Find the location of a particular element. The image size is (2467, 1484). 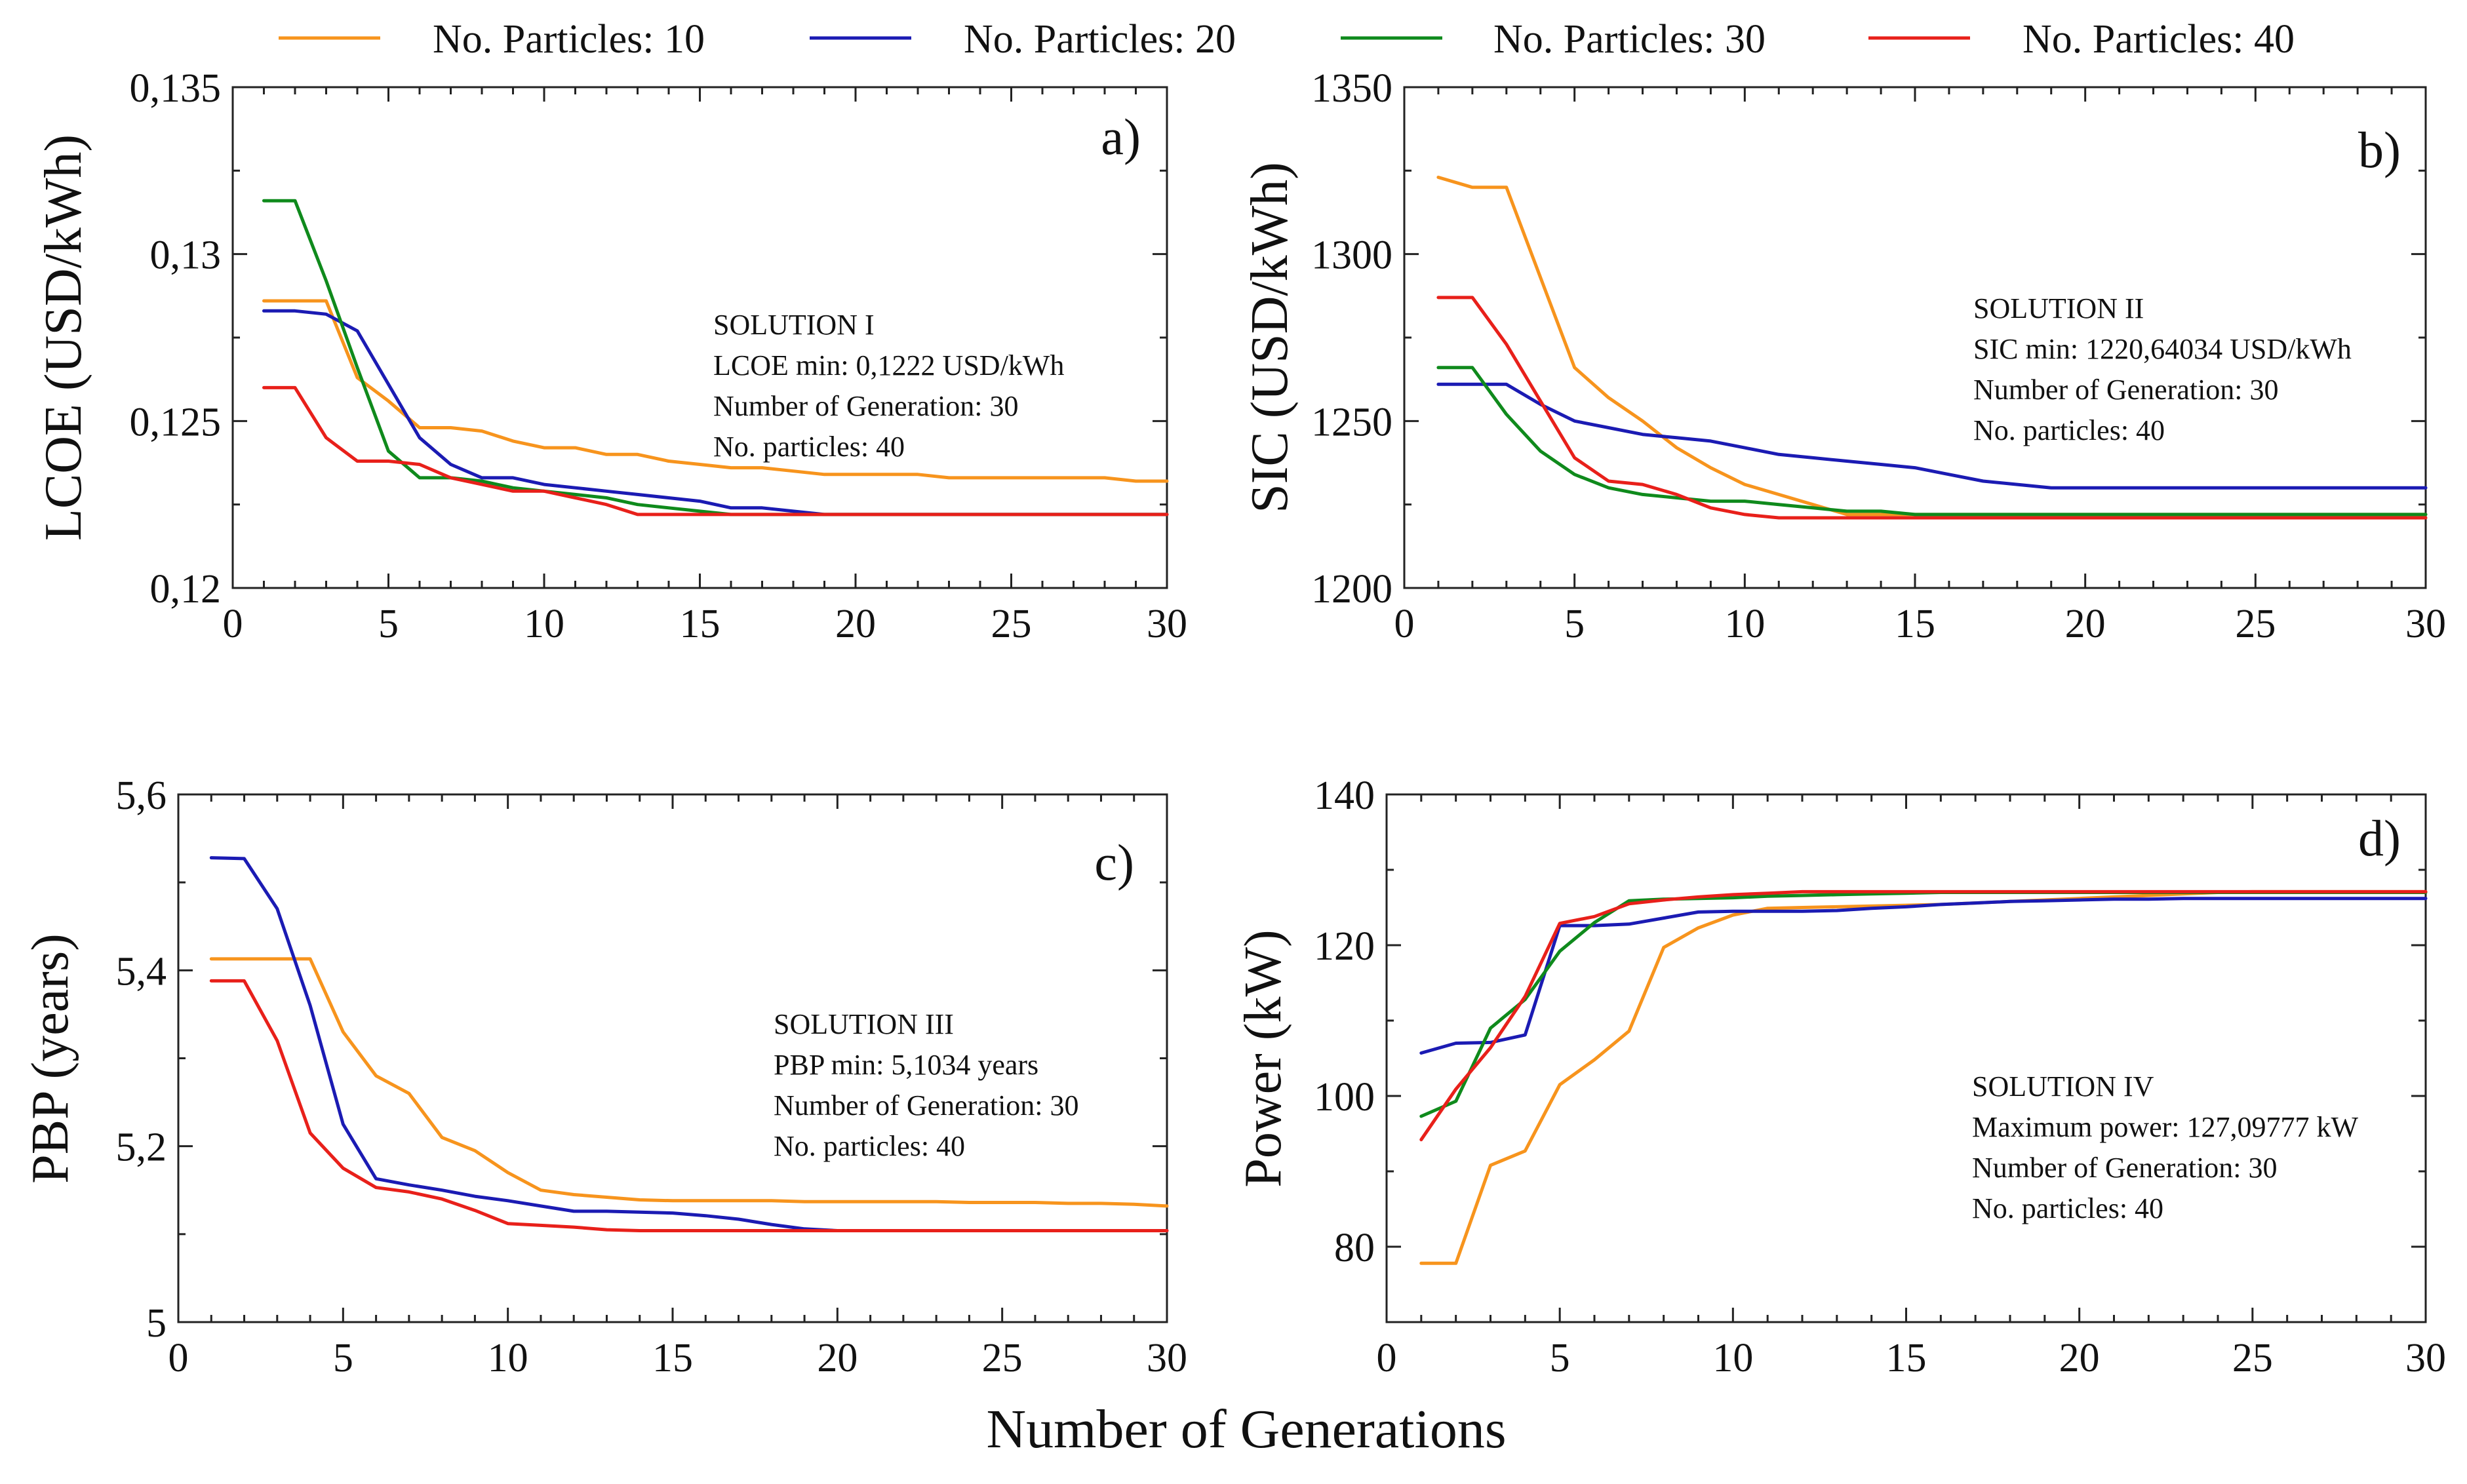

y-axis-label: PBP (years) is located at coordinates (50, 1058).